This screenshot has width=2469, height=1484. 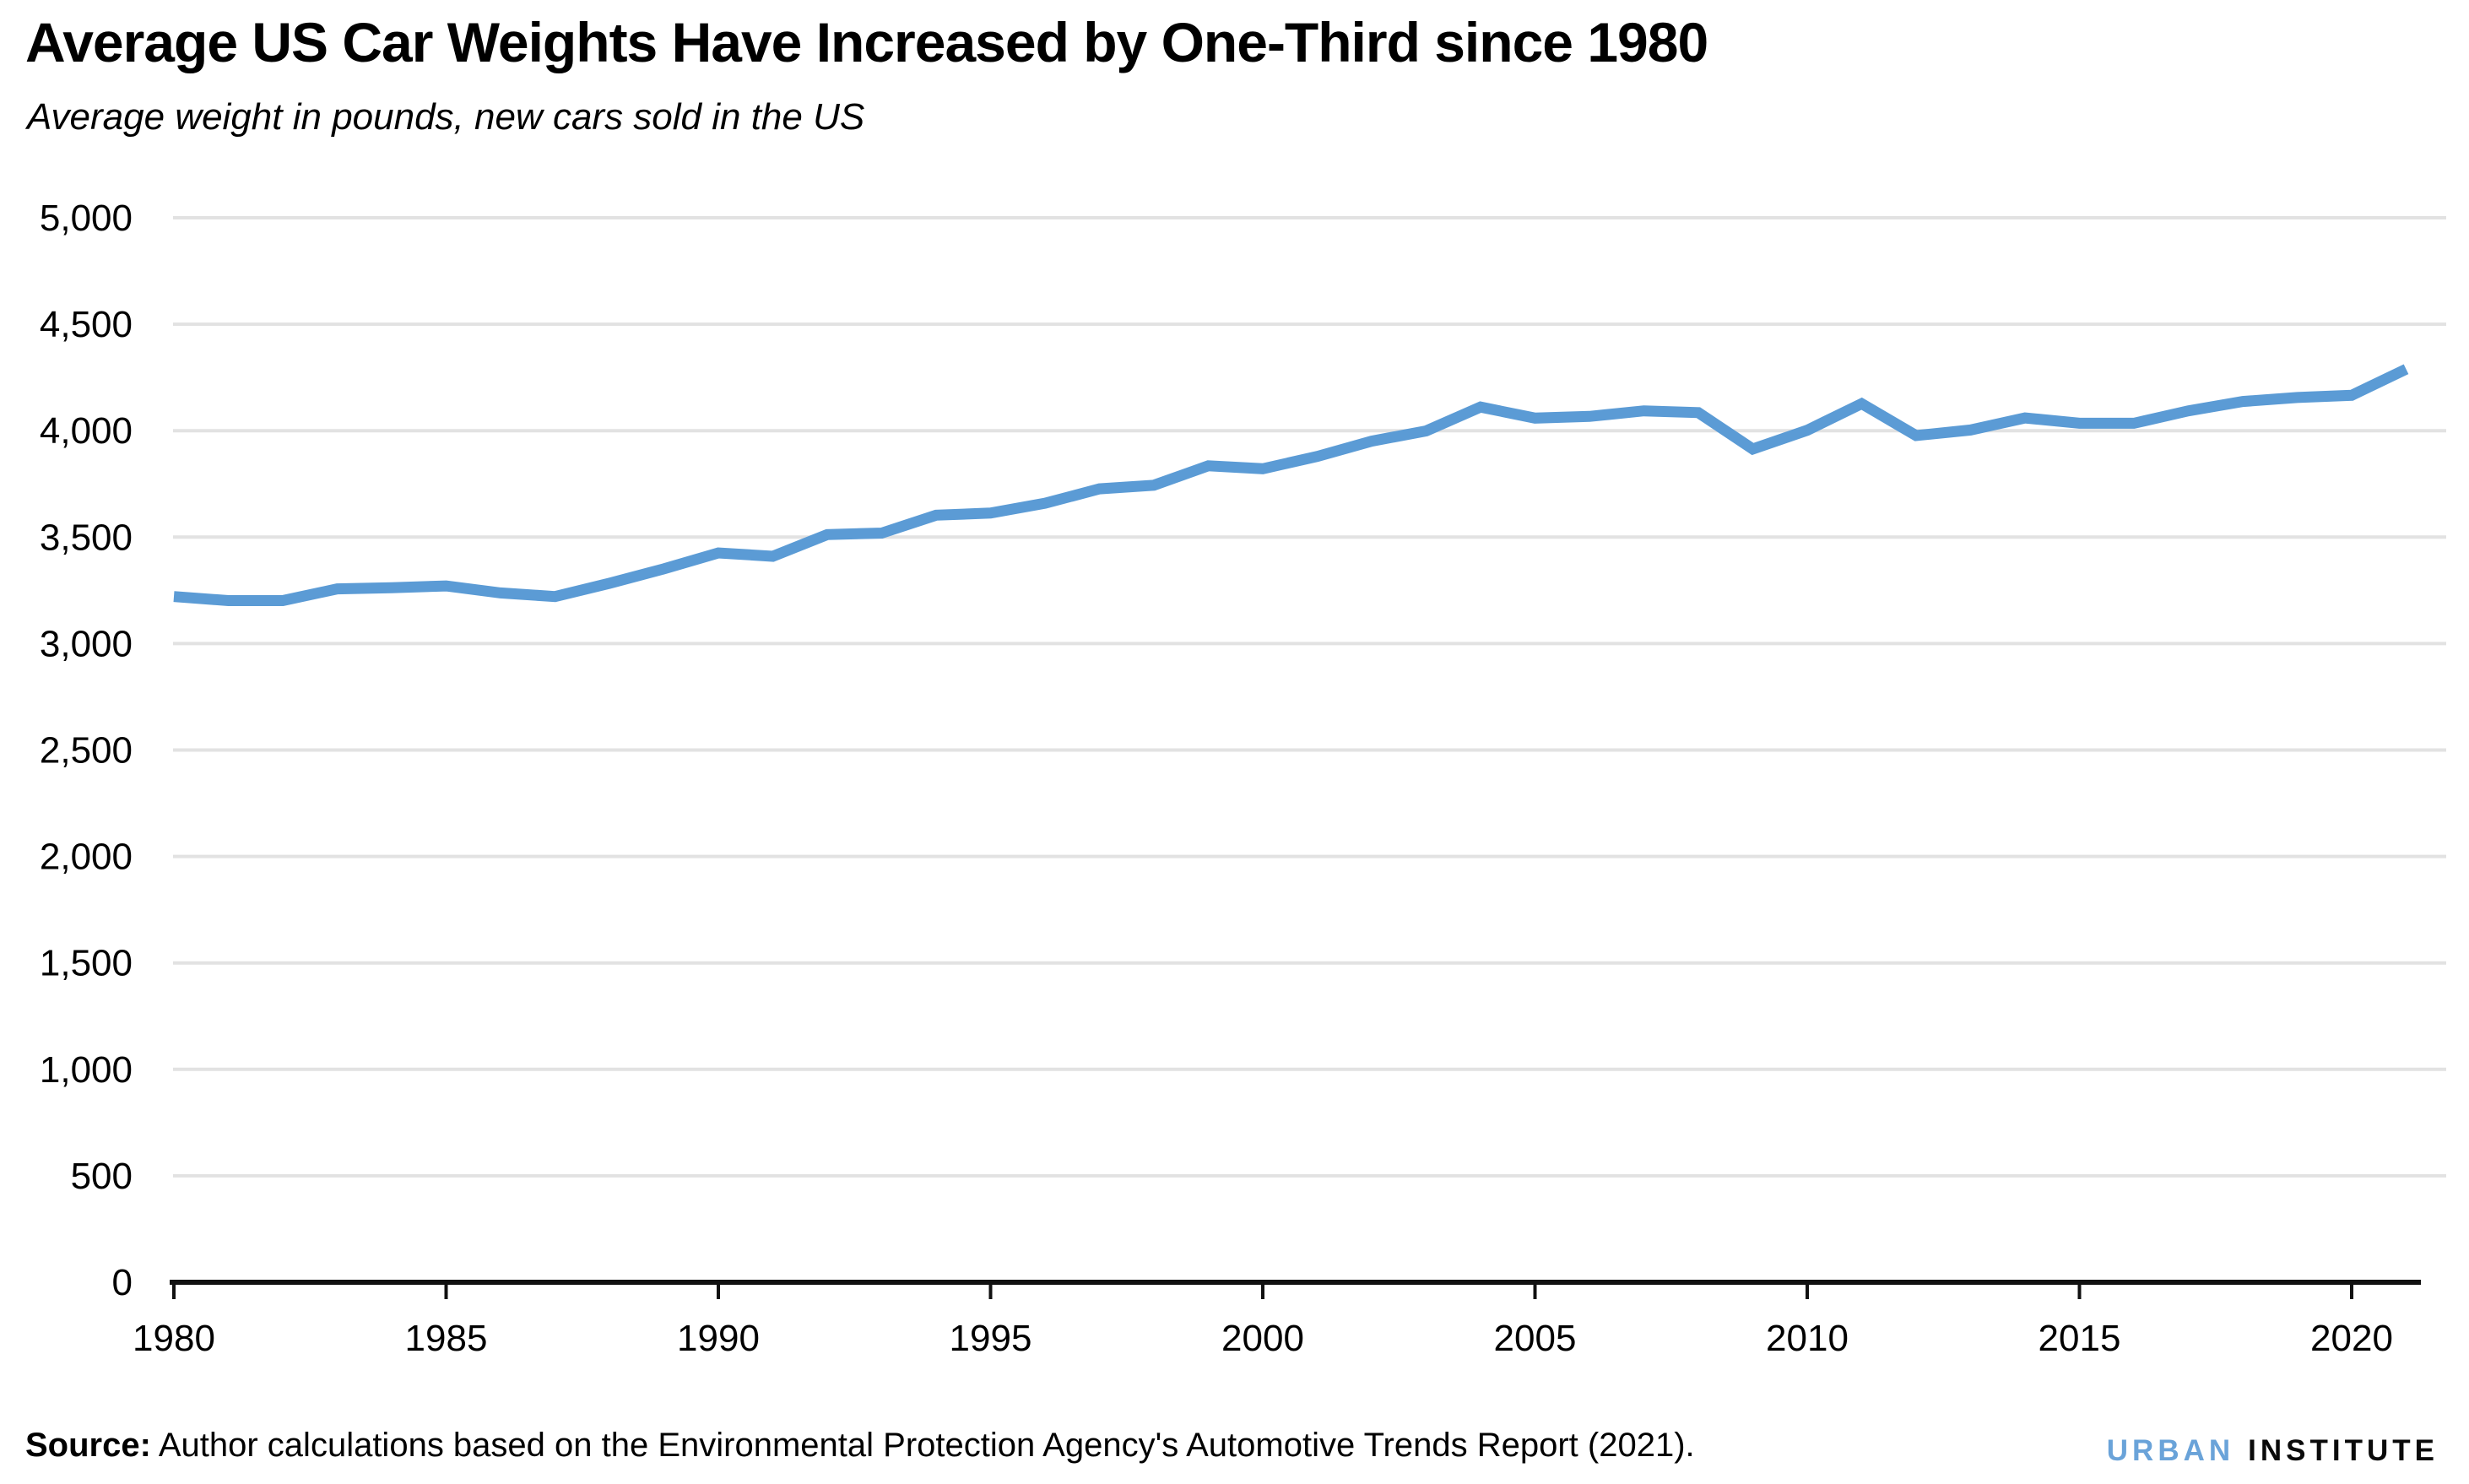 What do you see at coordinates (1807, 1338) in the screenshot?
I see `x-axis-label: 2010` at bounding box center [1807, 1338].